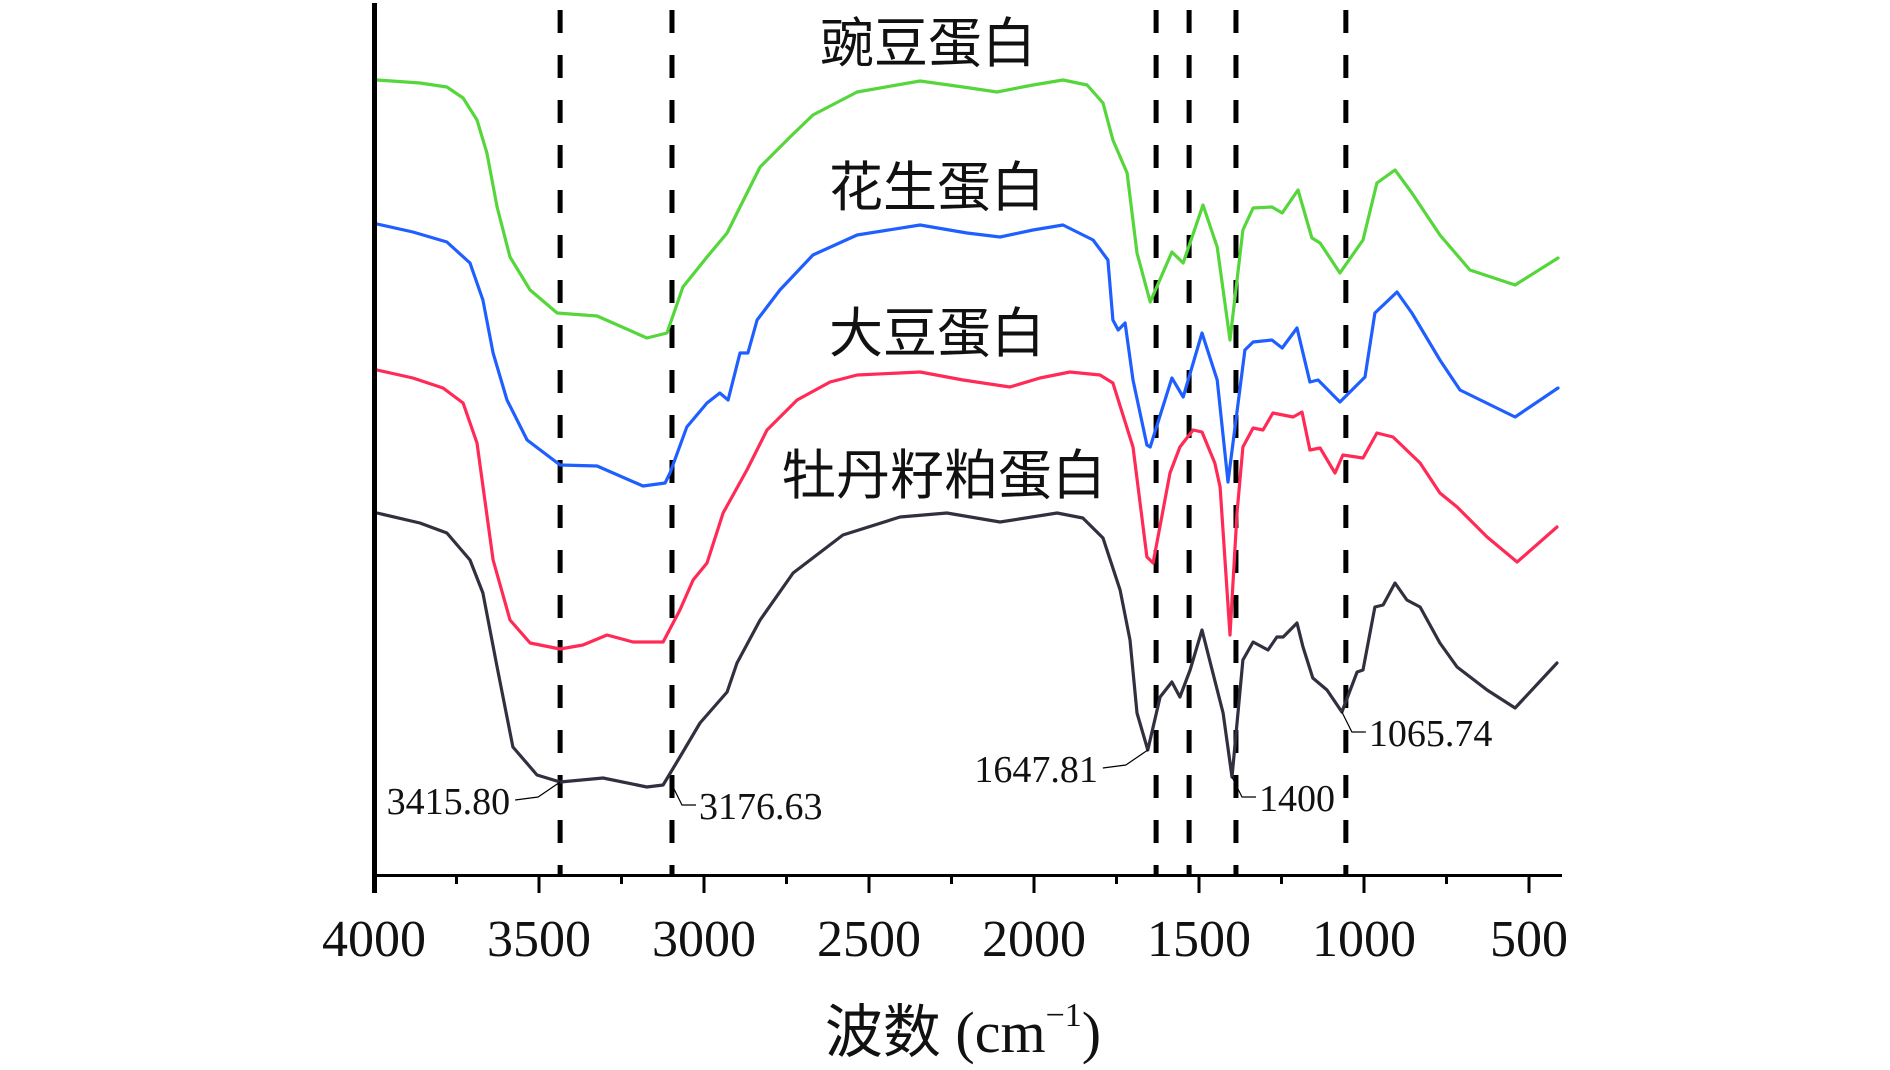  Describe the element at coordinates (1297, 799) in the screenshot. I see `peak-label: 1400` at that location.